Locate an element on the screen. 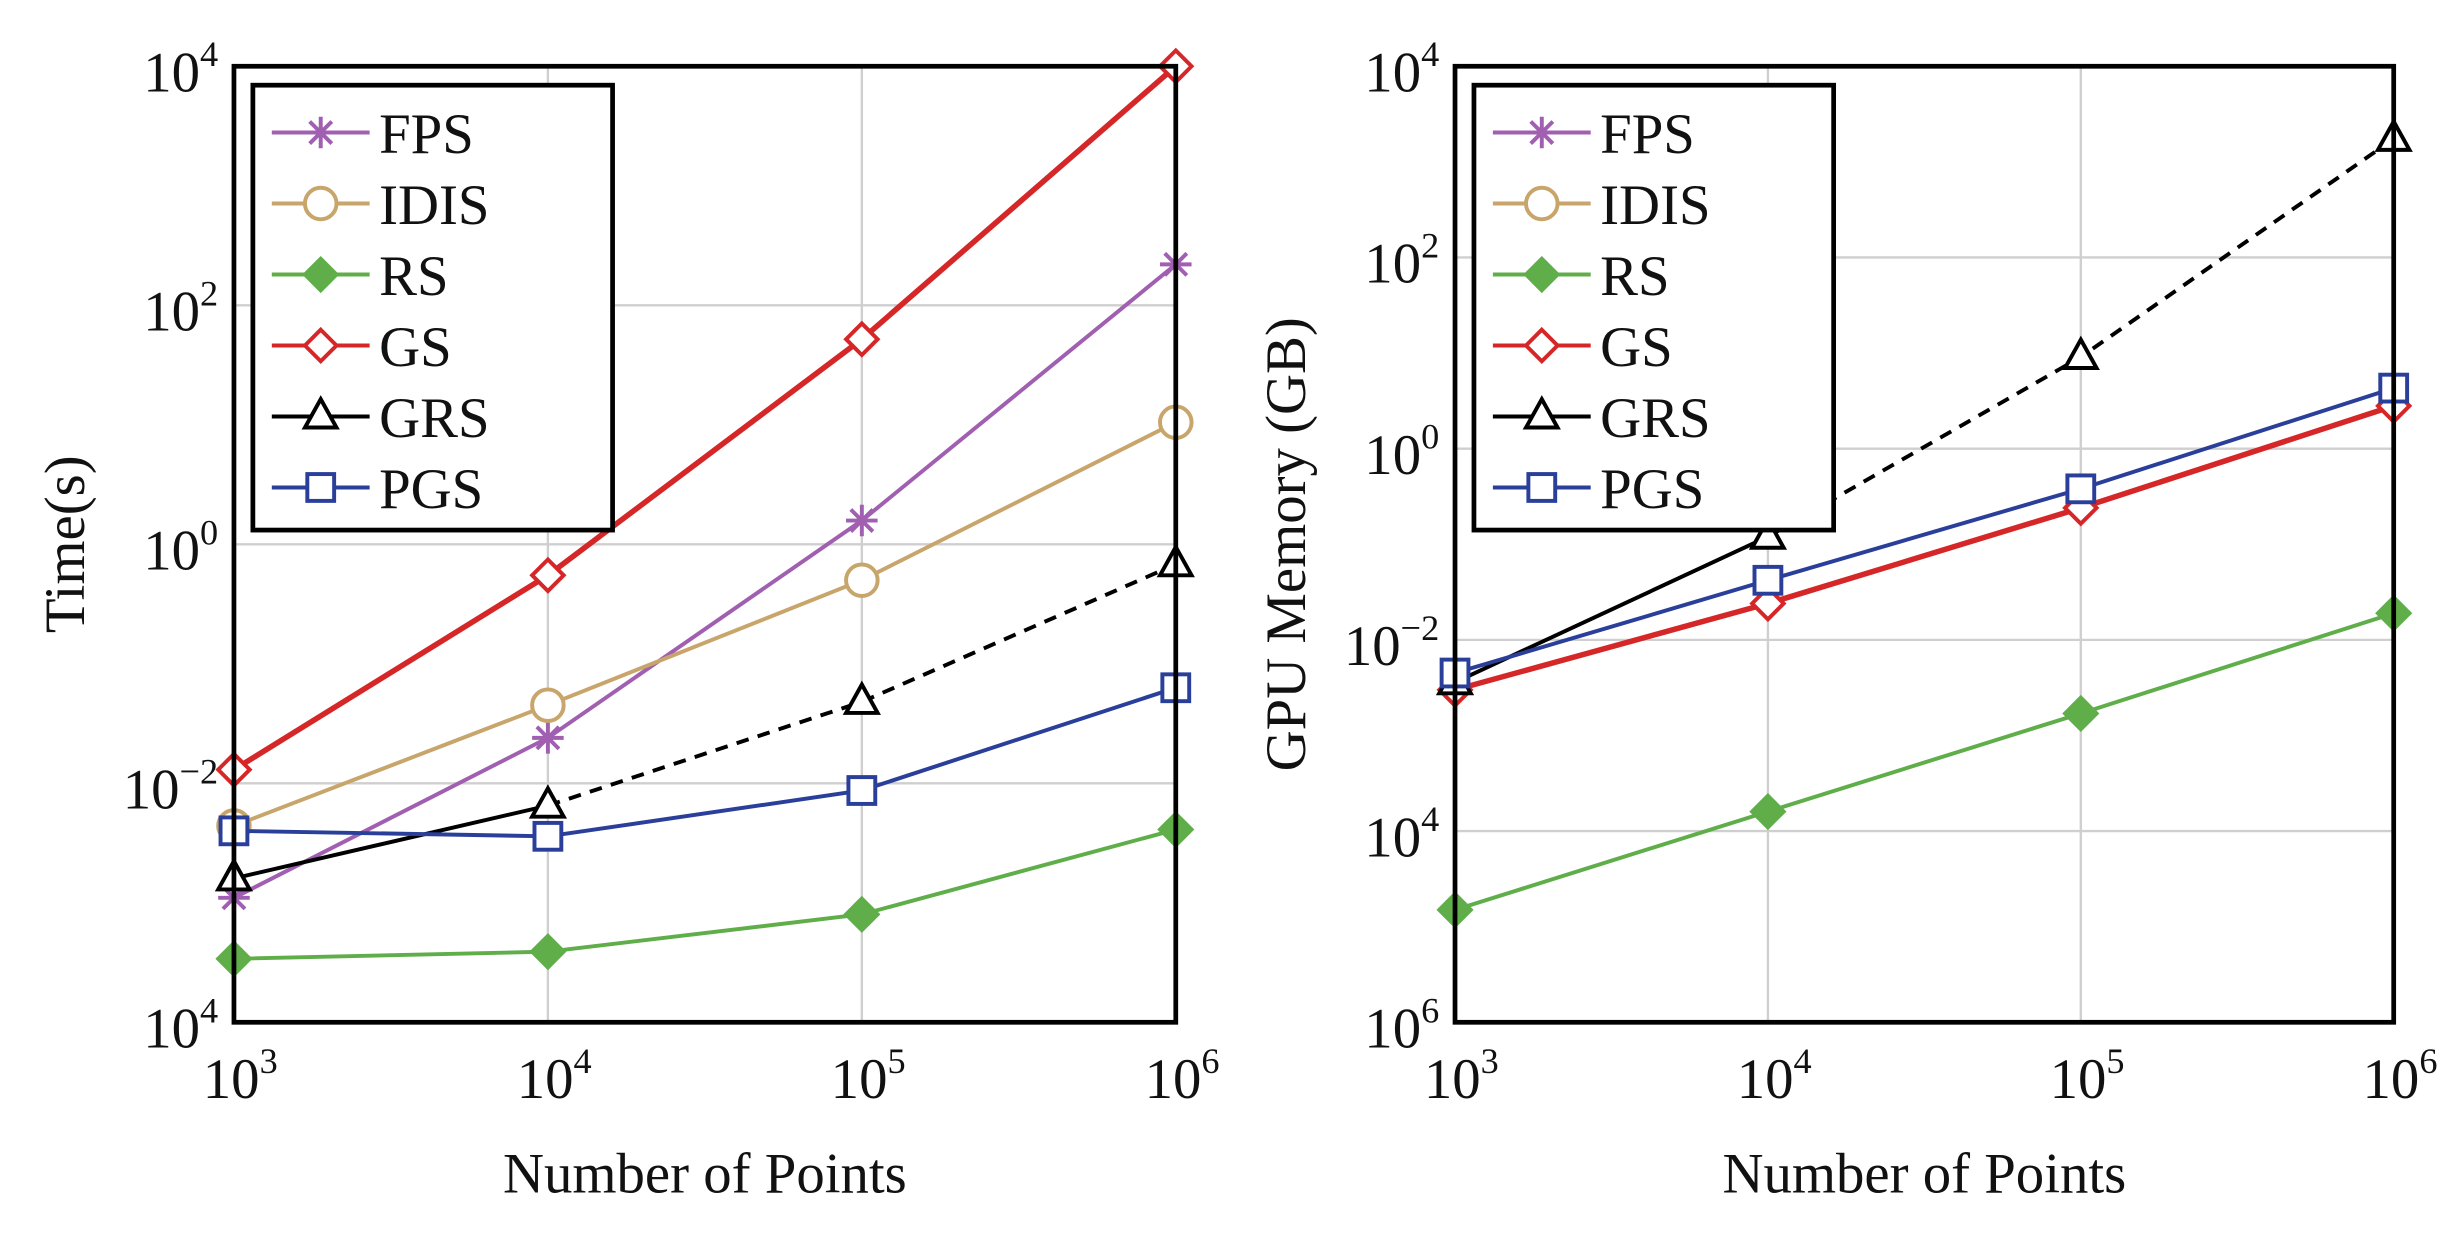 Image resolution: width=2462 pixels, height=1240 pixels. y-tick-label-exp: 2 is located at coordinates (209, 293).